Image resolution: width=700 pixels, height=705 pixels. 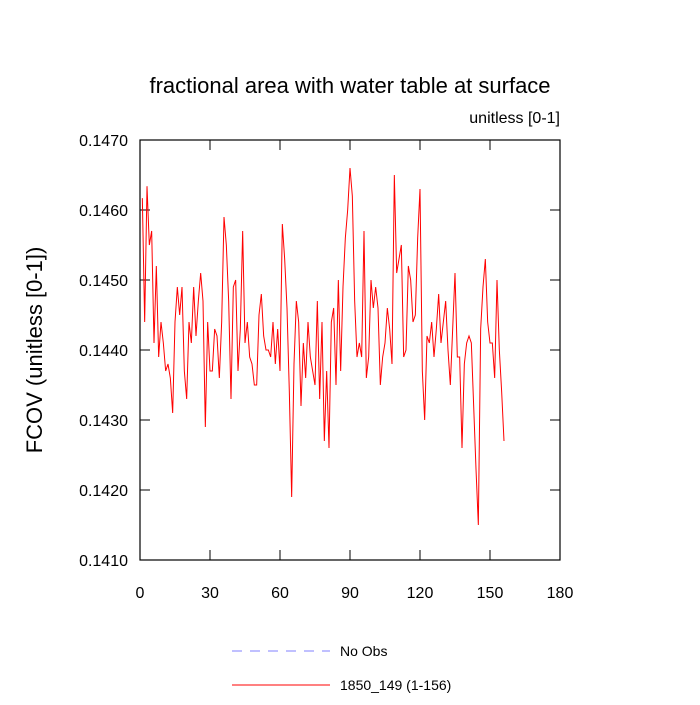 What do you see at coordinates (103, 211) in the screenshot?
I see `y-tick-label: 0.1460` at bounding box center [103, 211].